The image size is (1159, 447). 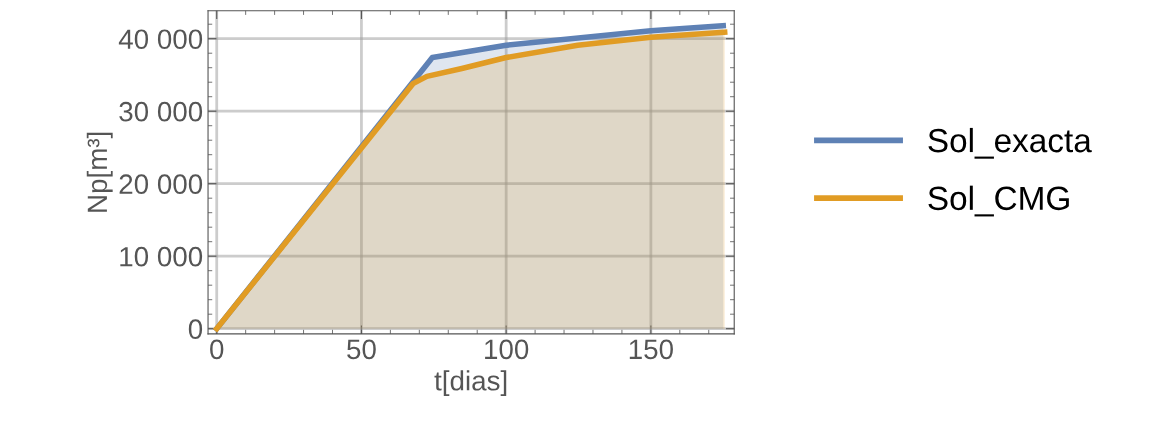 I want to click on x-axis-title: t[dias], so click(x=470, y=383).